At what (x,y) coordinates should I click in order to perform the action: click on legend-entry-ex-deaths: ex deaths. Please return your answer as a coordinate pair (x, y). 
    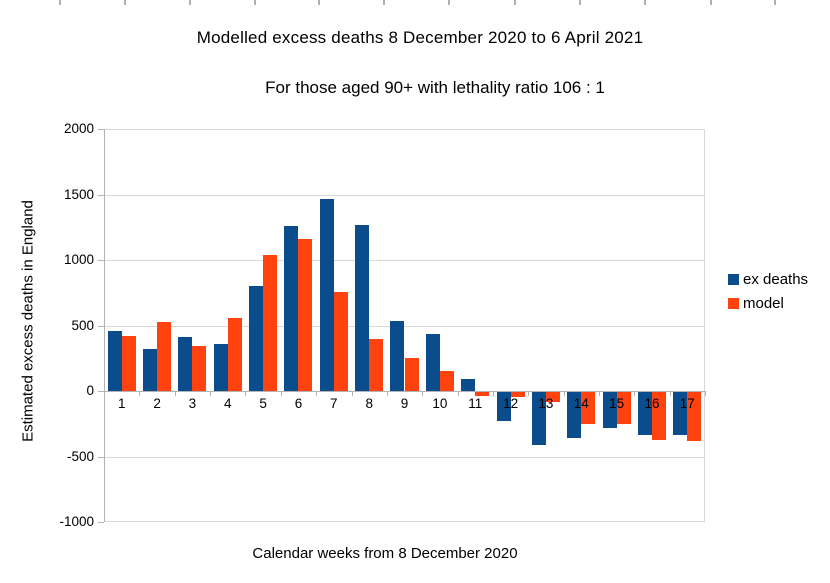
    Looking at the image, I should click on (768, 279).